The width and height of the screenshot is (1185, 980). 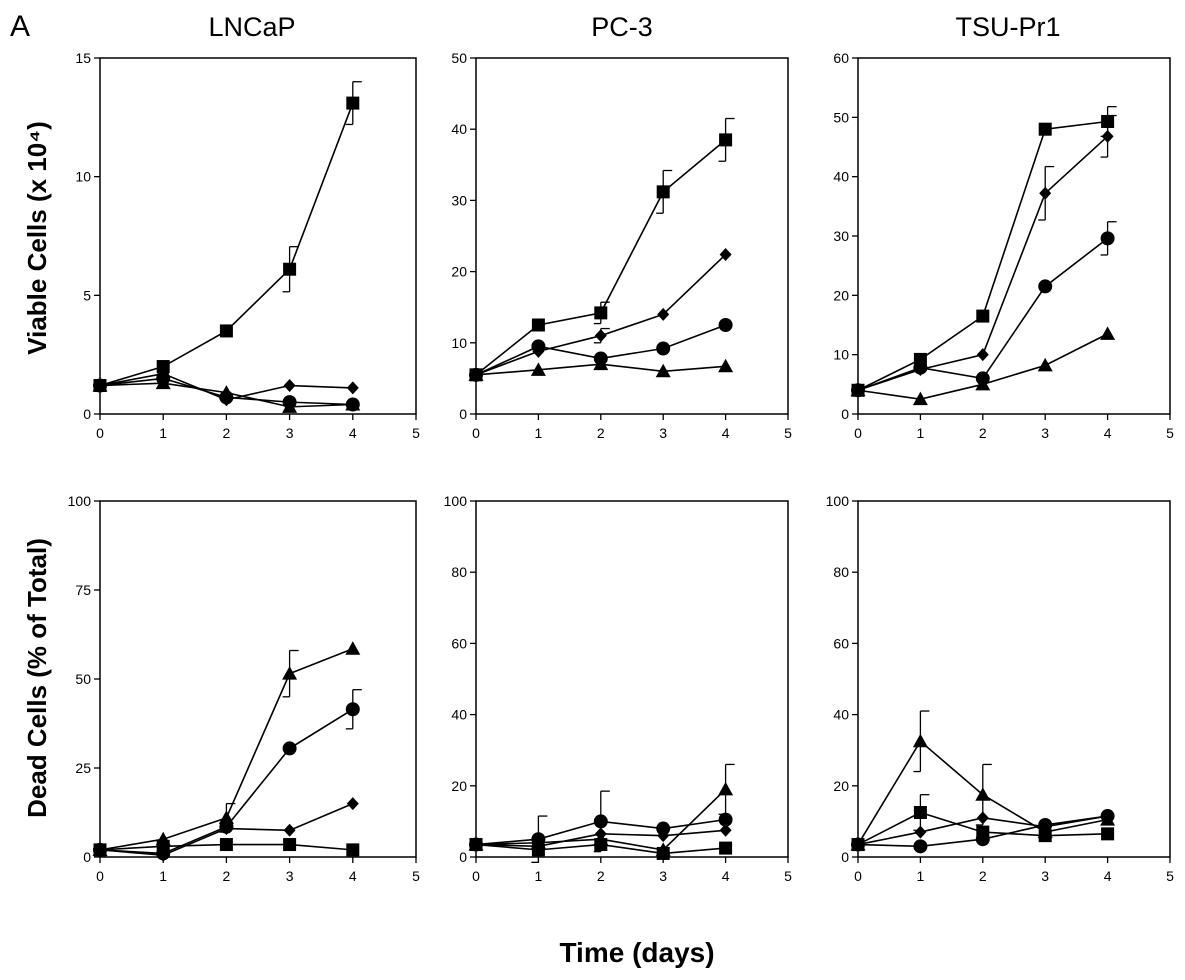 I want to click on row-label-viable-cells: Viable Cells (x 10⁴), so click(x=37, y=238).